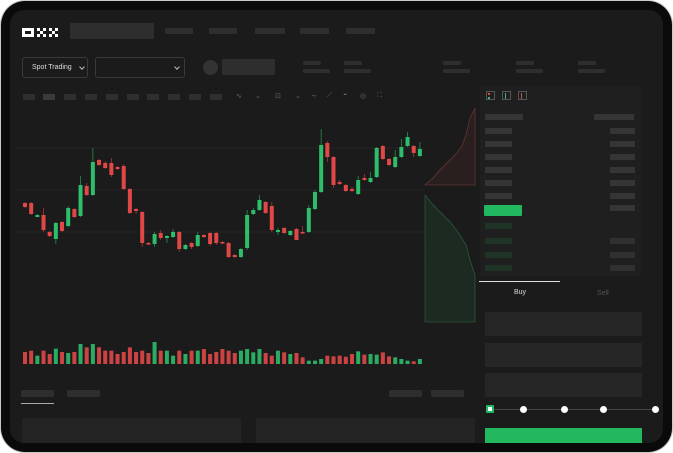 This screenshot has width=673, height=453. Describe the element at coordinates (43, 31) in the screenshot. I see `okx-logo` at that location.